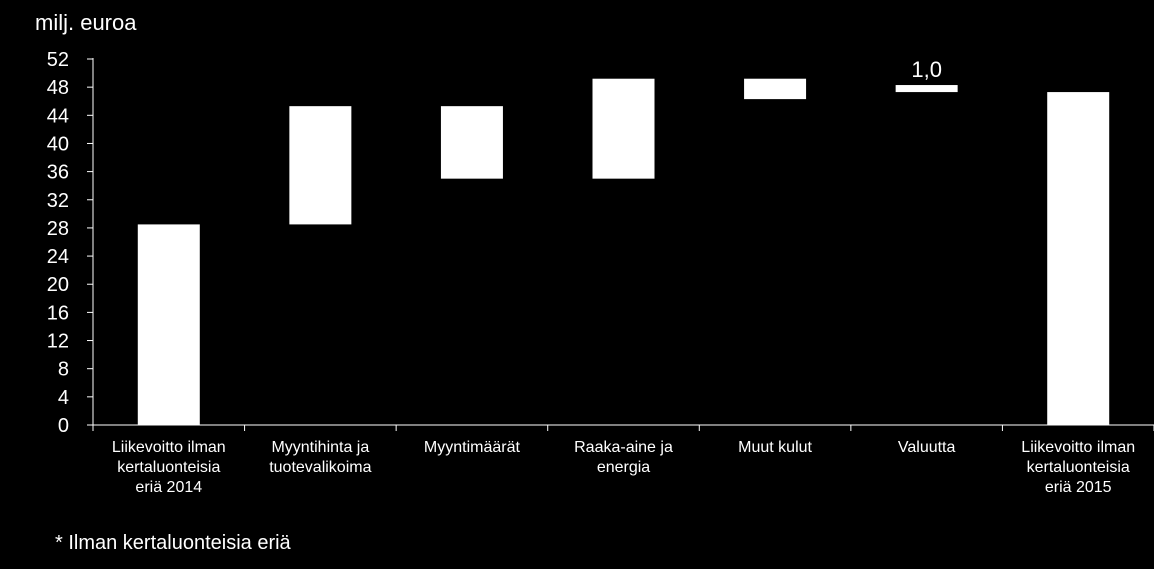  What do you see at coordinates (320, 457) in the screenshot?
I see `x-category-label: Myyntihinta ja tuotevalikoima` at bounding box center [320, 457].